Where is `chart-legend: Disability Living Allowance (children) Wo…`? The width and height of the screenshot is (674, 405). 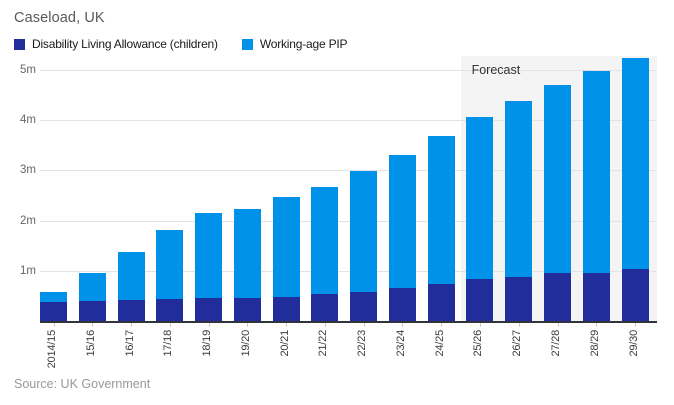
chart-legend: Disability Living Allowance (children) Wo… is located at coordinates (181, 44).